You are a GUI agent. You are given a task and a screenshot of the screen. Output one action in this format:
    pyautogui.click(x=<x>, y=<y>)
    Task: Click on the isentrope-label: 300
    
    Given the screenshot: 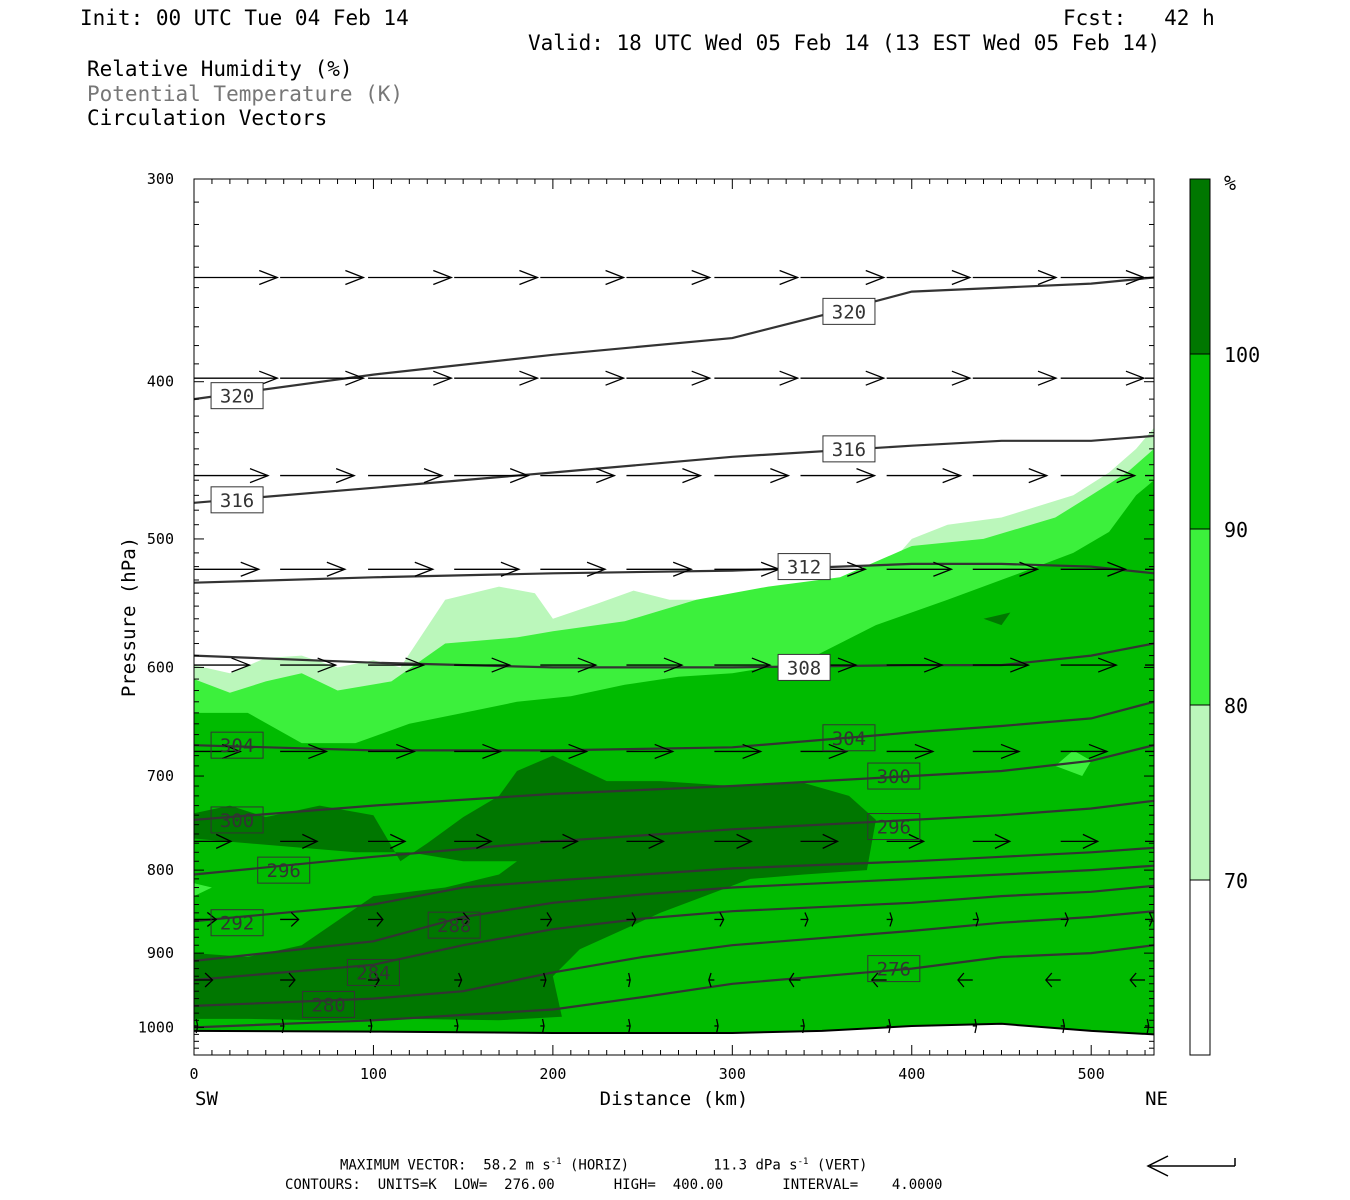 What is the action you would take?
    pyautogui.click(x=237, y=821)
    